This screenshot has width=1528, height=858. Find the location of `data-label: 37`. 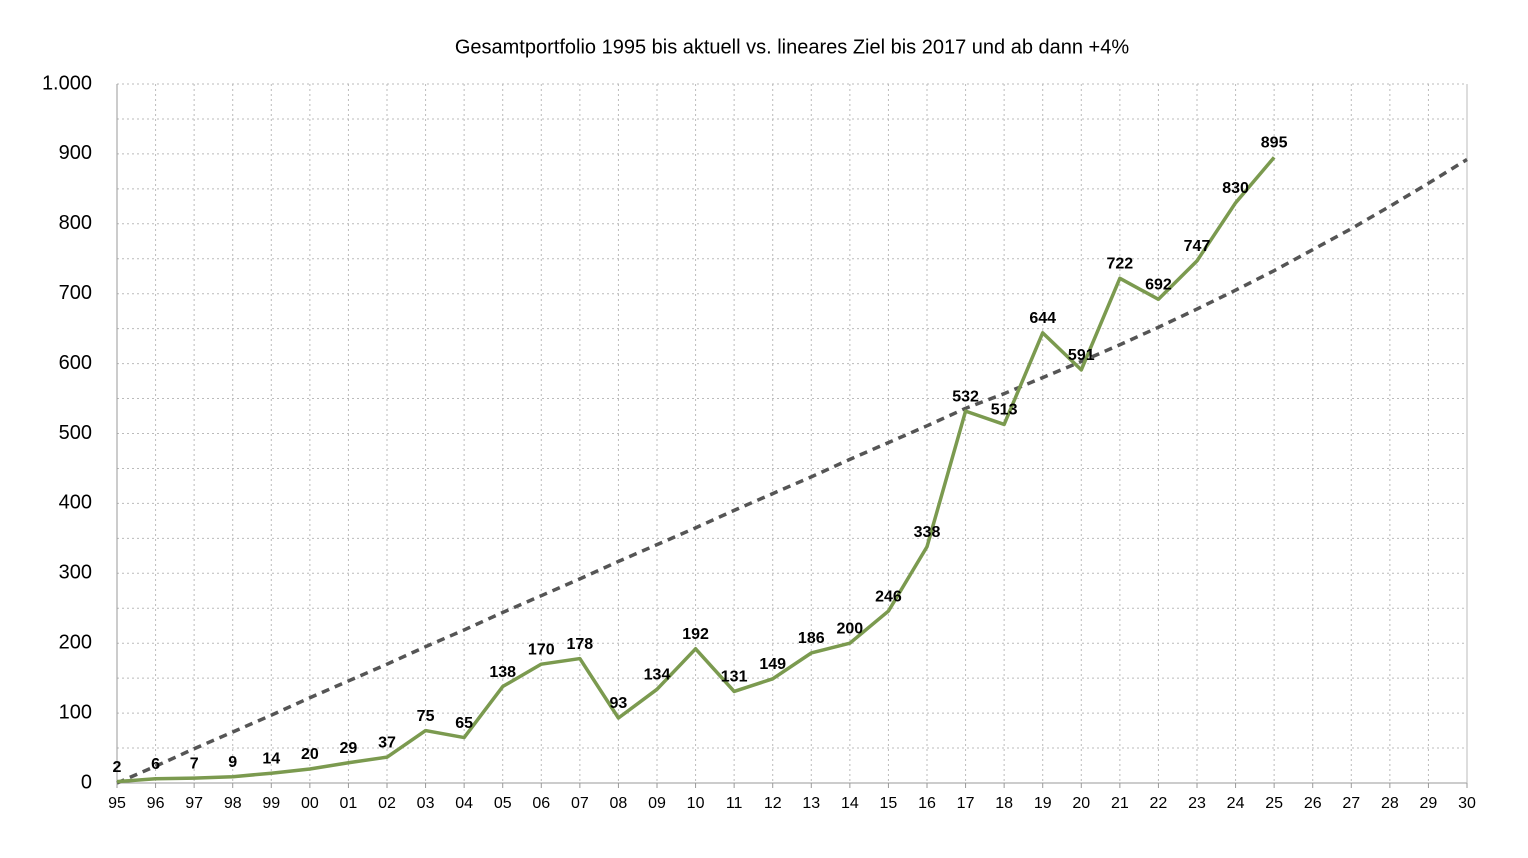

data-label: 37 is located at coordinates (387, 742).